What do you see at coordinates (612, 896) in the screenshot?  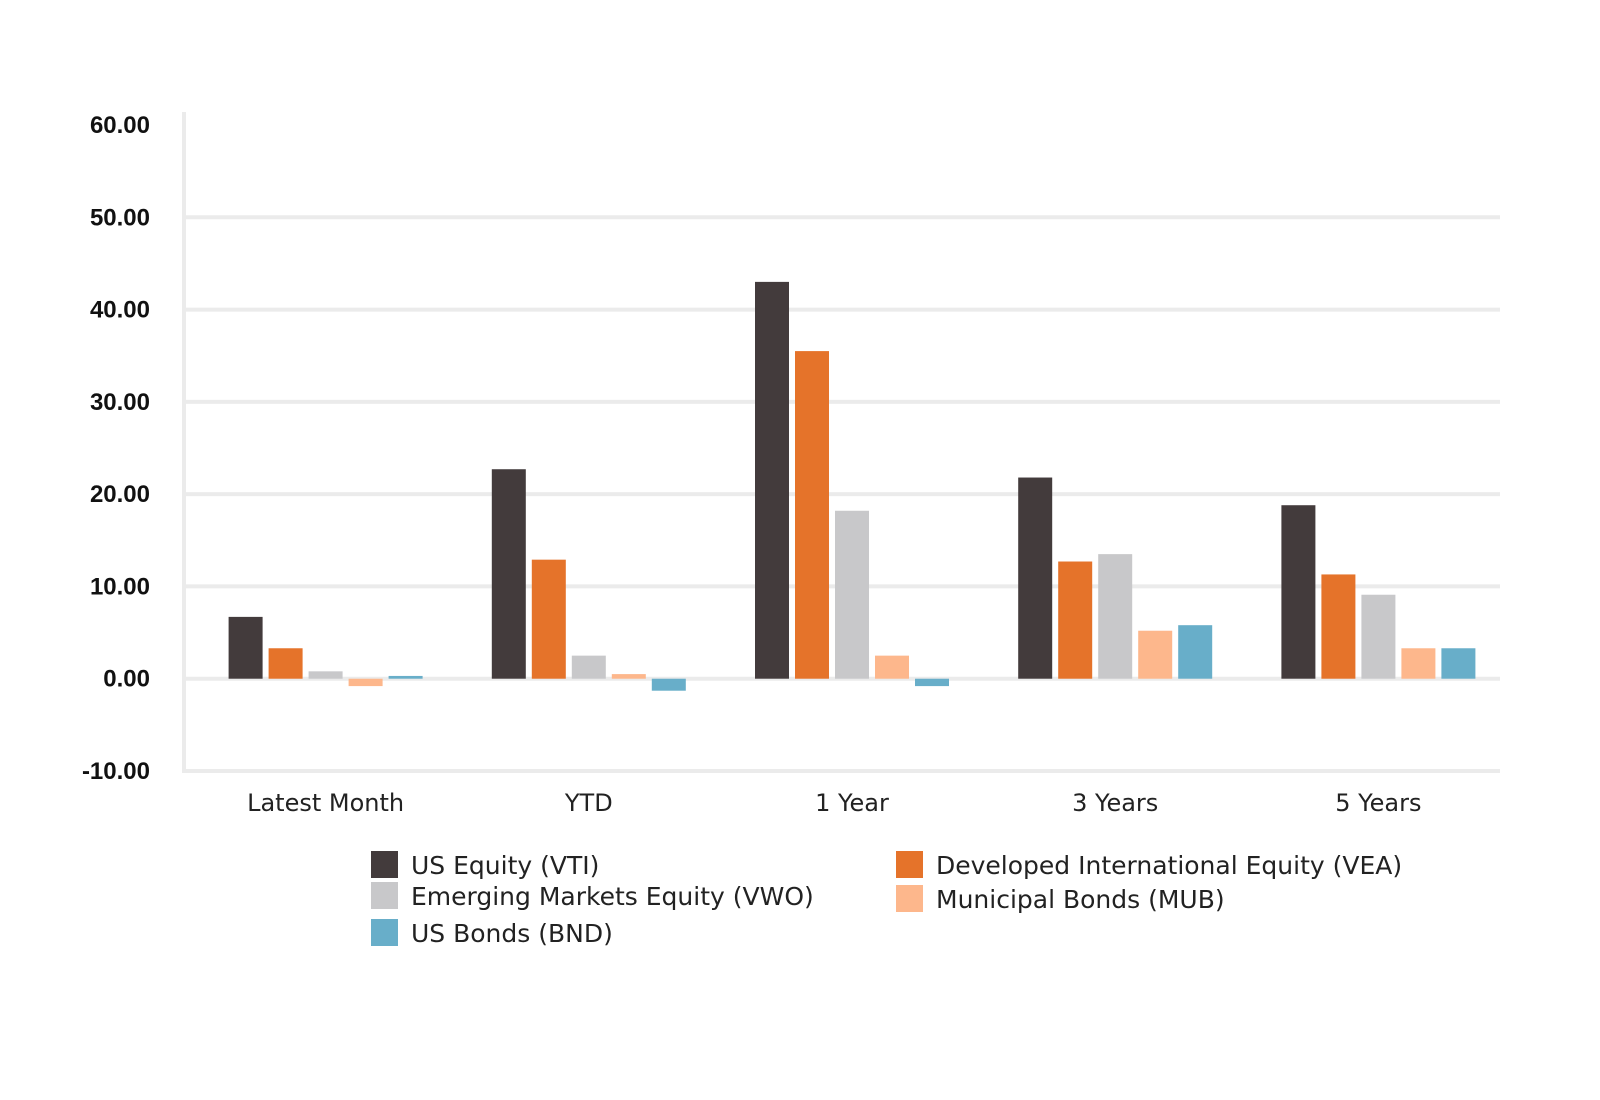 I see `legend-label: Emerging Markets Equity (VWO)` at bounding box center [612, 896].